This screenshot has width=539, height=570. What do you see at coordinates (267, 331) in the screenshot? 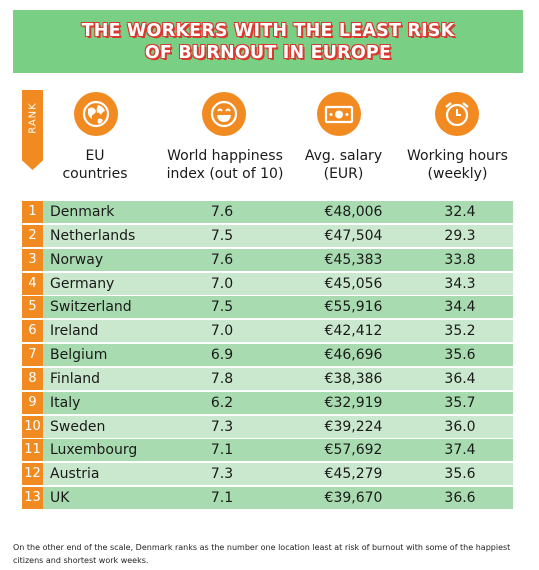
I see `table-row: 6 Ireland 7.0 €42,412 35.2` at bounding box center [267, 331].